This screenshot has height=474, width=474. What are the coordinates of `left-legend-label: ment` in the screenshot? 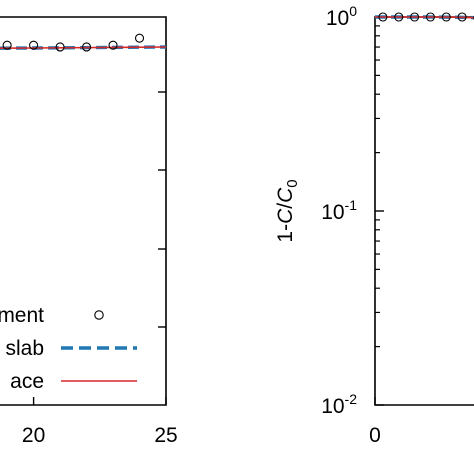 It's located at (22, 315).